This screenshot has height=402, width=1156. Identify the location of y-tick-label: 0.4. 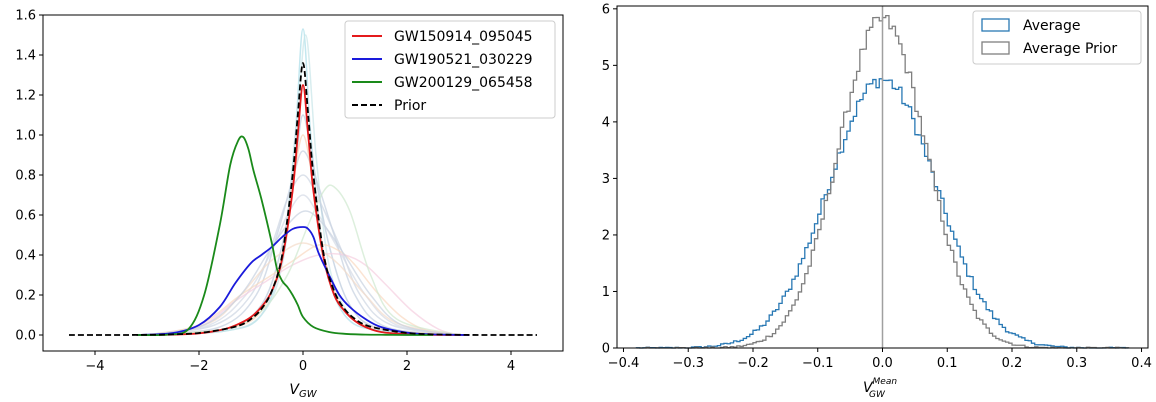
(25, 256).